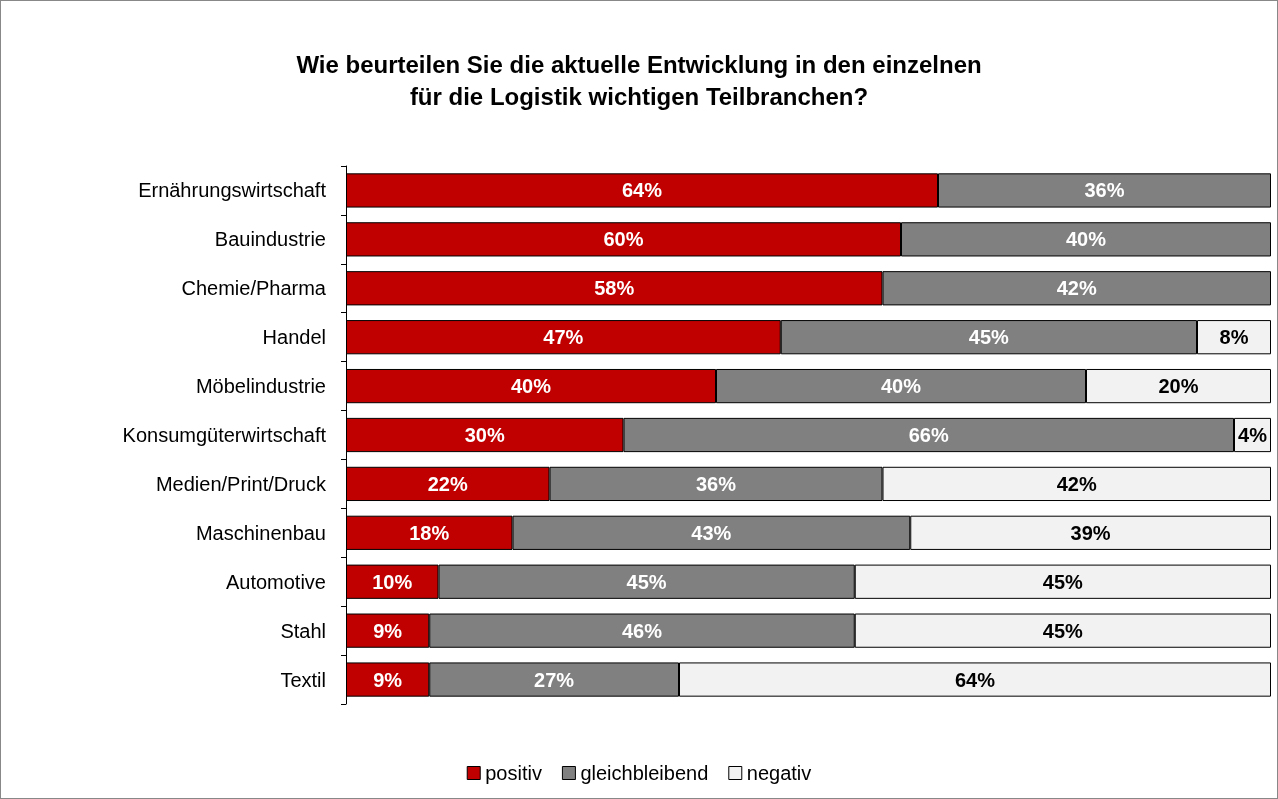  What do you see at coordinates (1090, 532) in the screenshot?
I see `data-label: 39%` at bounding box center [1090, 532].